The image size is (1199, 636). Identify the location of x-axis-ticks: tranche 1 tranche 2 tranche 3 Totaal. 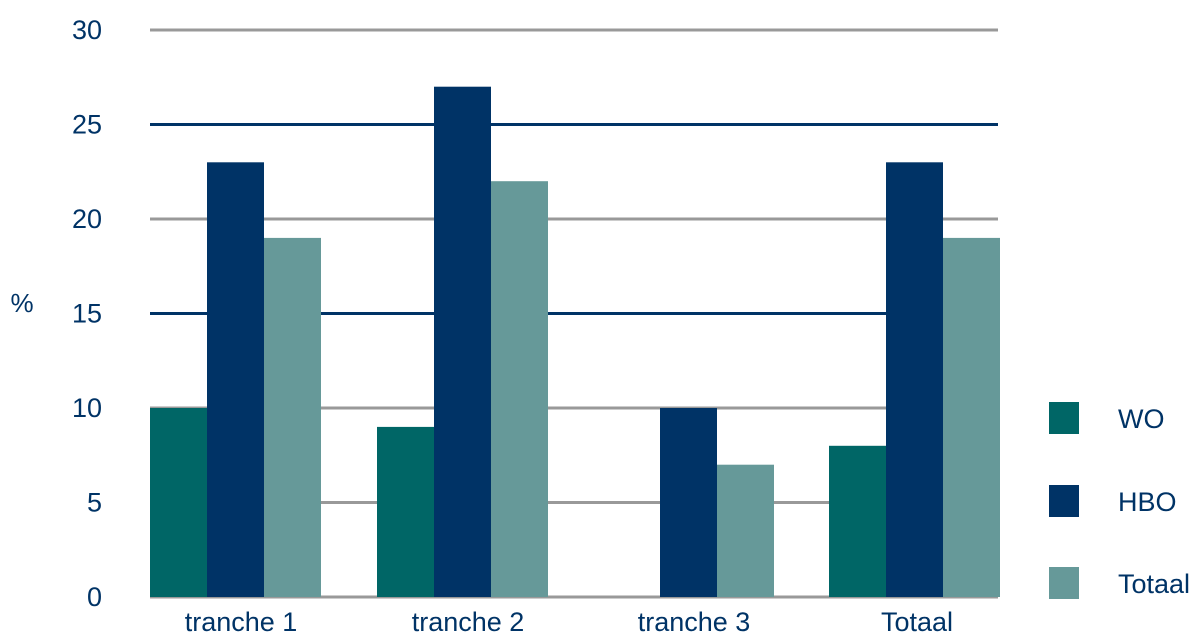
(569, 621).